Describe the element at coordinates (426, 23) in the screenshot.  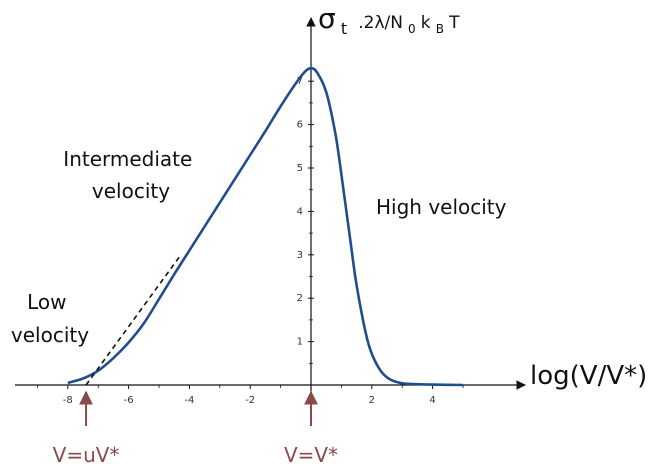
I see `y-axis-label-k: k` at that location.